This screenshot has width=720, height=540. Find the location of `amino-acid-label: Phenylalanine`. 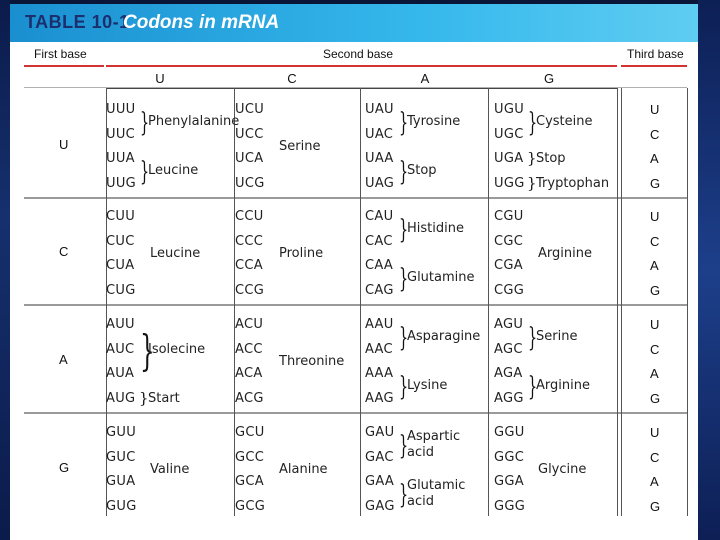

amino-acid-label: Phenylalanine is located at coordinates (194, 122).